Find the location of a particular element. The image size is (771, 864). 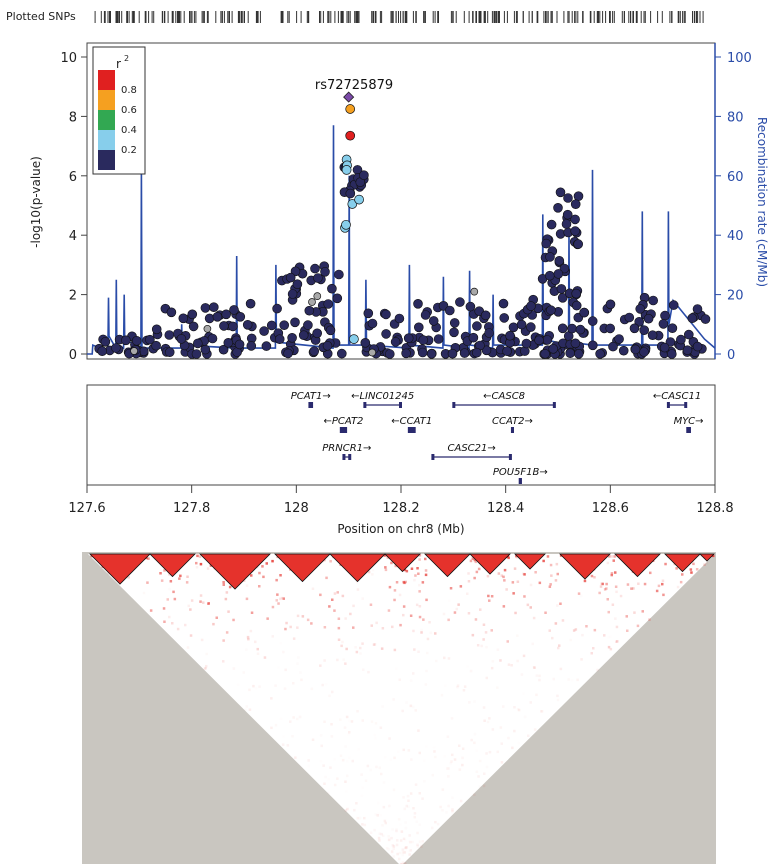

x-axis-tick-label: 128.4 is located at coordinates (505, 508).